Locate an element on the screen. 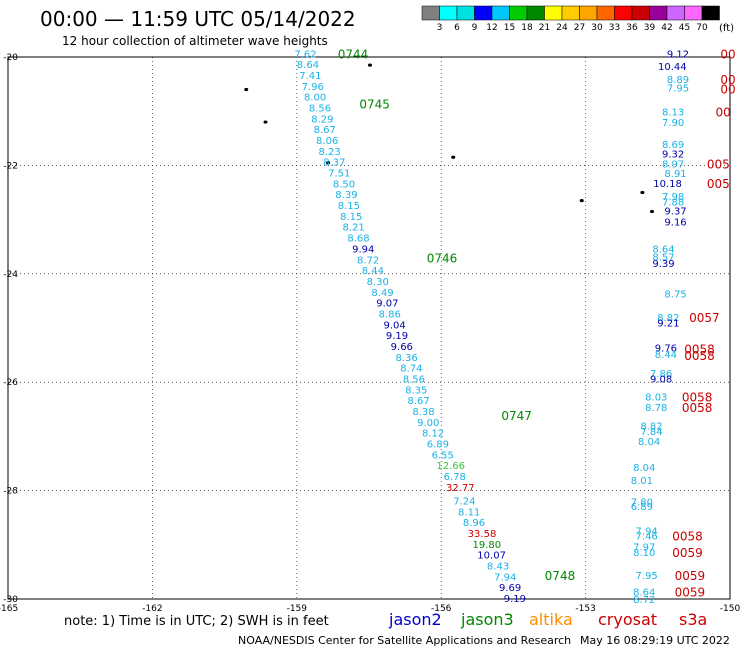 Image resolution: width=740 pixels, height=655 pixels. wave-height-label: 10.18 is located at coordinates (667, 184).